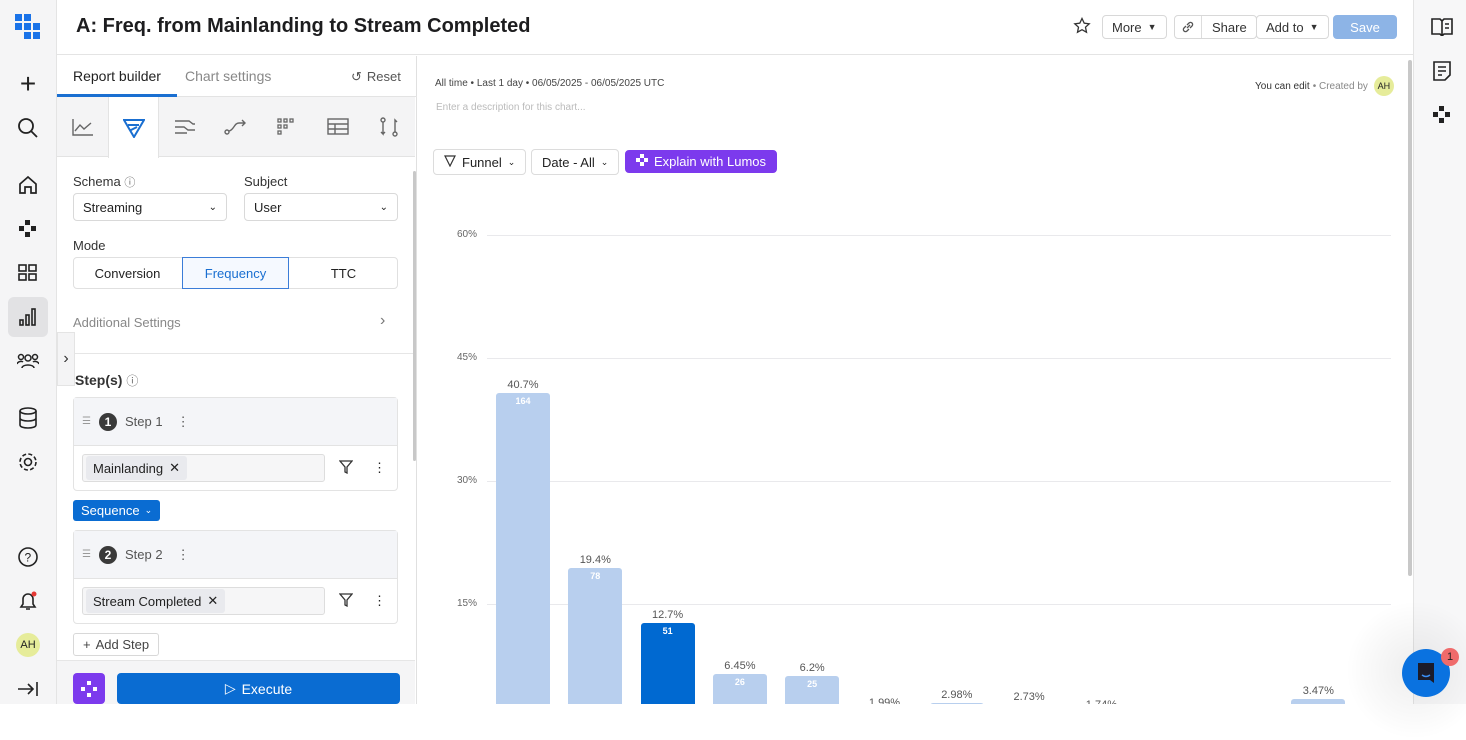  Describe the element at coordinates (1134, 27) in the screenshot. I see `more-button: More ▼` at that location.